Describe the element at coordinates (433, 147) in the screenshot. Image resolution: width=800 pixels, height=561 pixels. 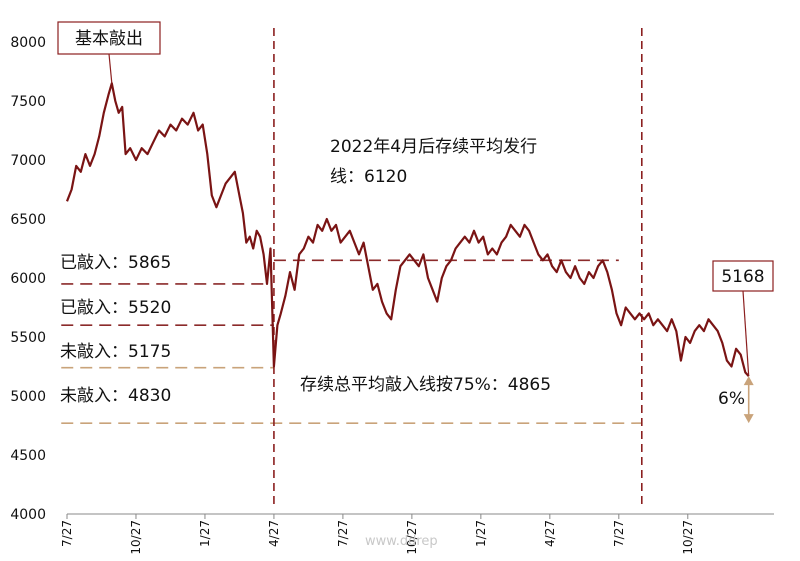
I see `mid-text-line1: 2022年4月后存续平均发行` at that location.